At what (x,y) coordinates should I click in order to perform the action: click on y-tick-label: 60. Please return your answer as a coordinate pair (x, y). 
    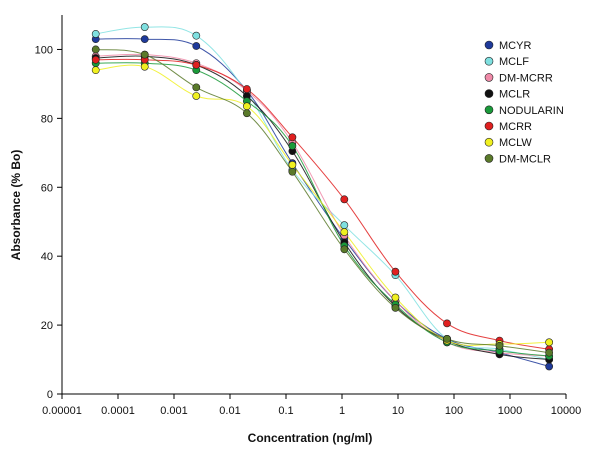
    Looking at the image, I should click on (47, 188).